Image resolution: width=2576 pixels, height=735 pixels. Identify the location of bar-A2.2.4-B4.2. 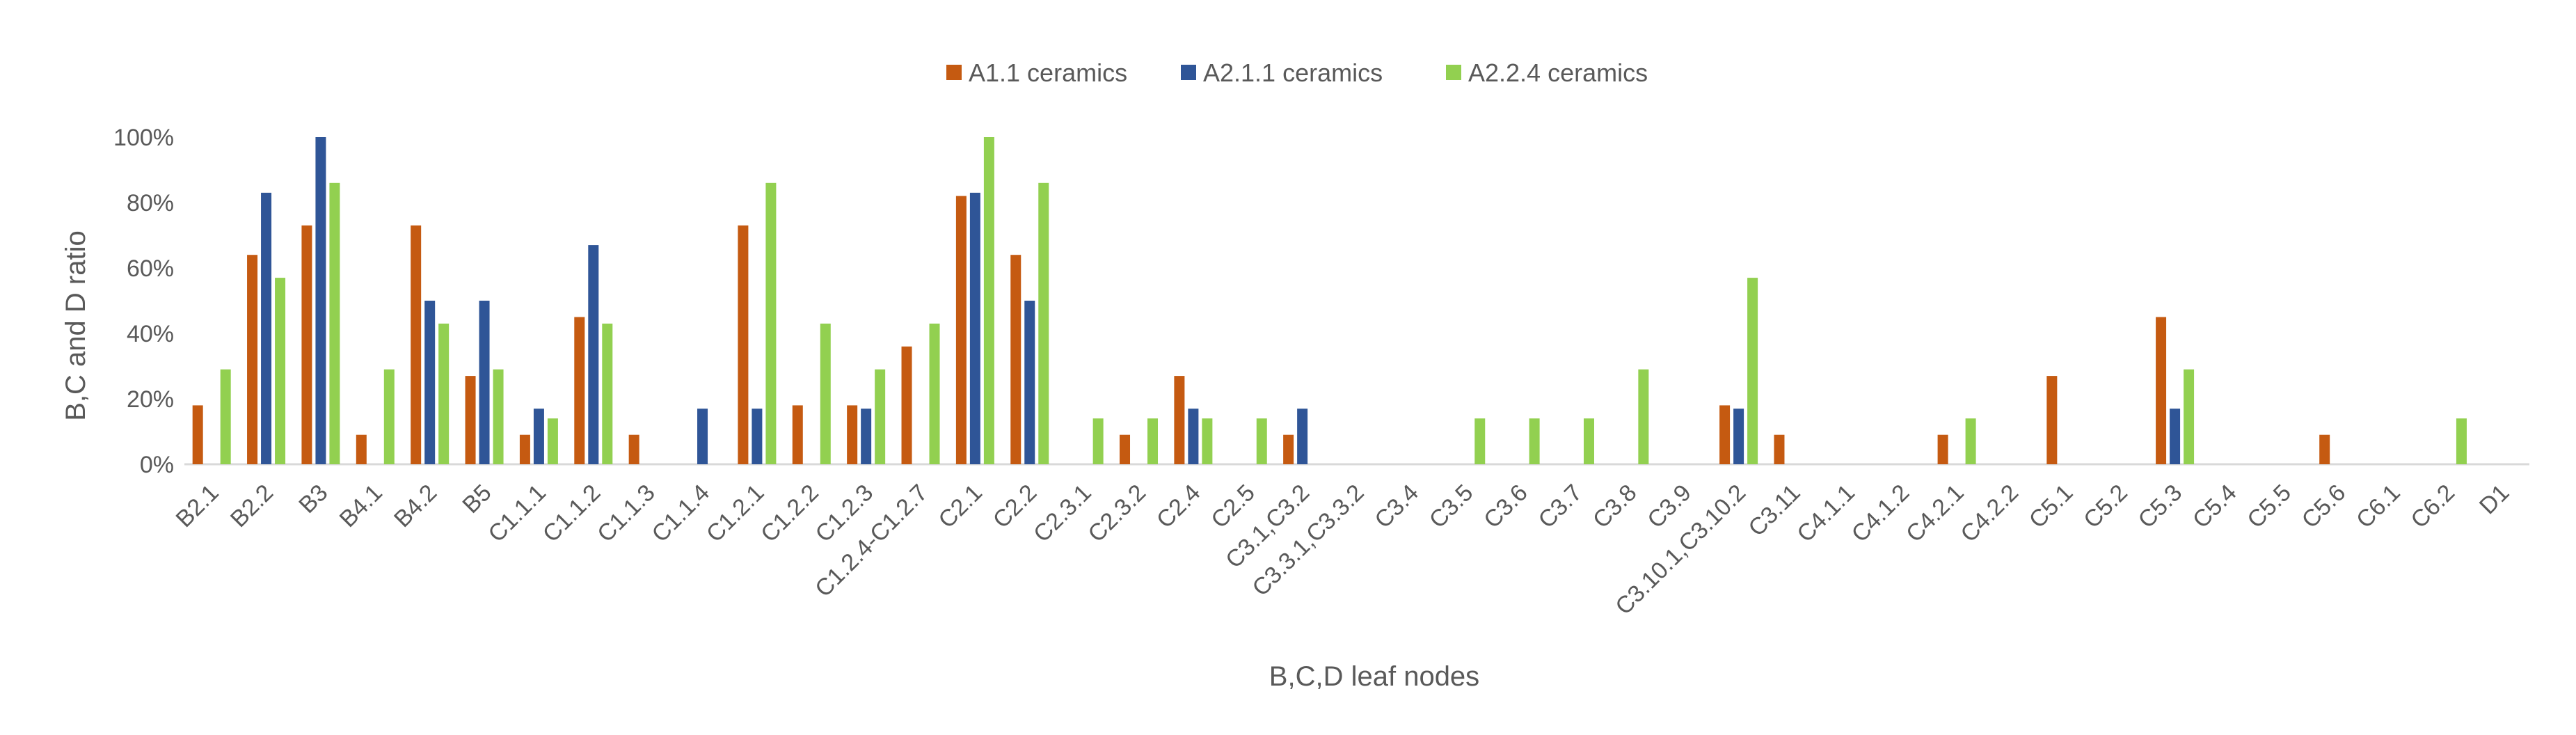
(444, 393).